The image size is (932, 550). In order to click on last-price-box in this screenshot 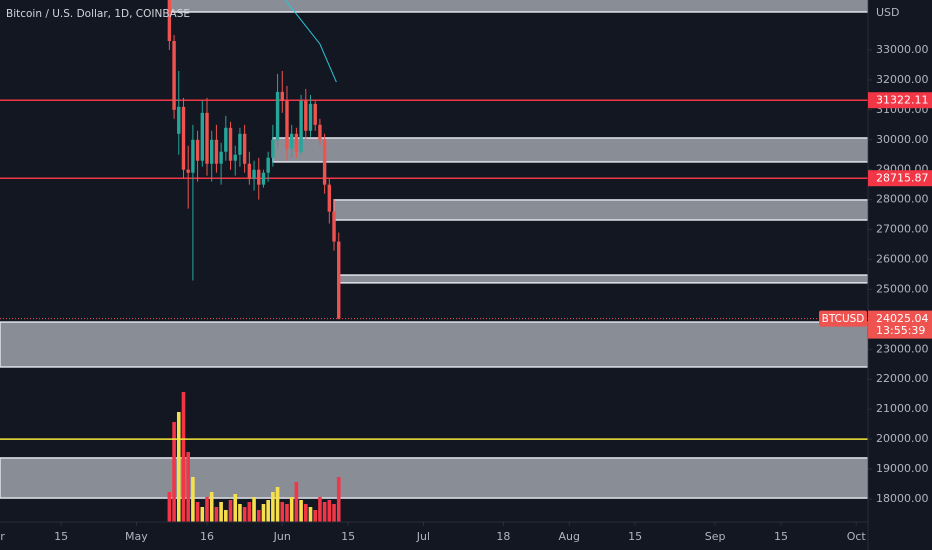, I will do `click(900, 324)`.